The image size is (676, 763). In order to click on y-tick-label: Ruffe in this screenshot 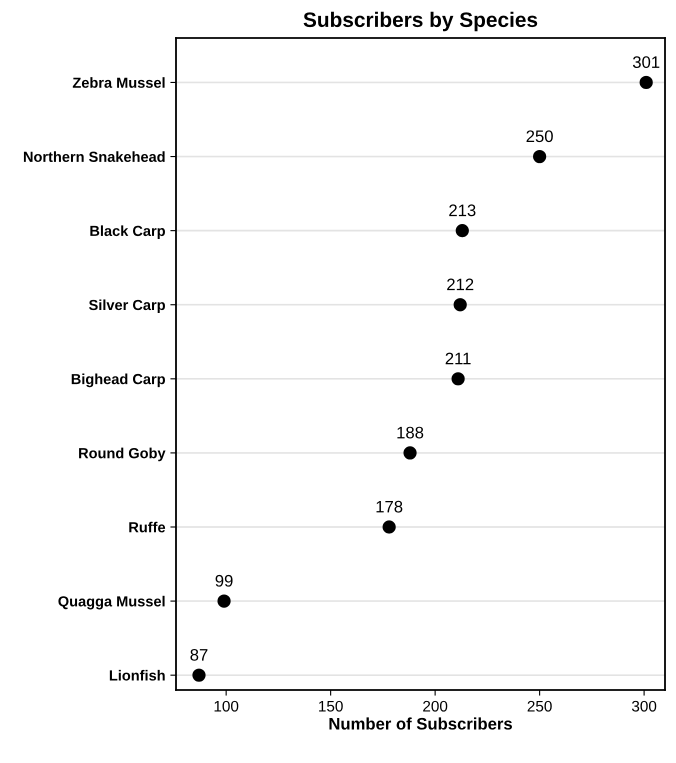, I will do `click(147, 527)`.